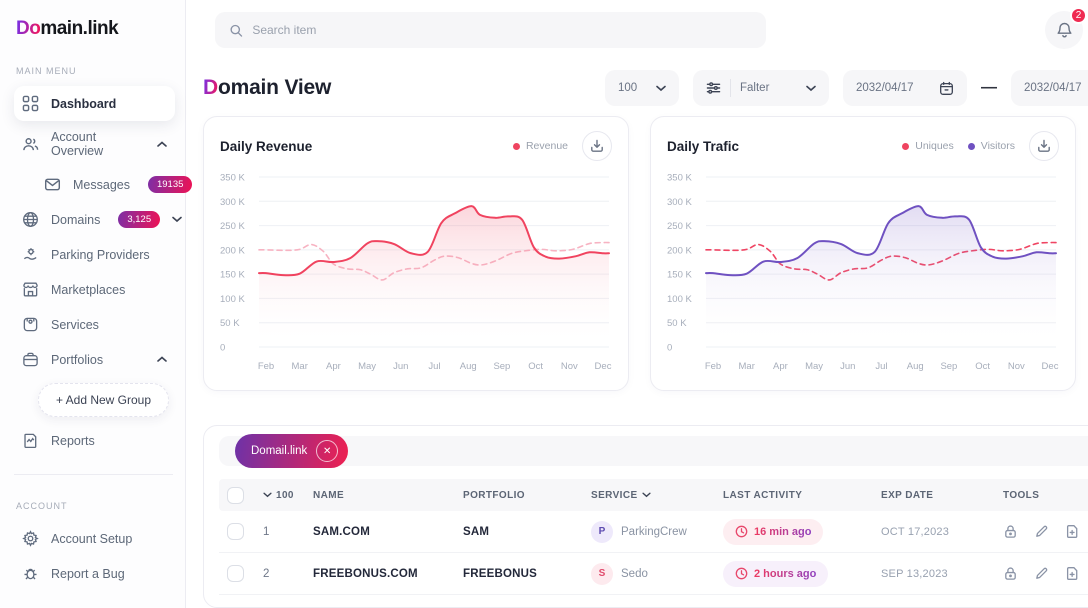 The image size is (1088, 608). Describe the element at coordinates (95, 29) in the screenshot. I see `logo: Domain.link` at that location.